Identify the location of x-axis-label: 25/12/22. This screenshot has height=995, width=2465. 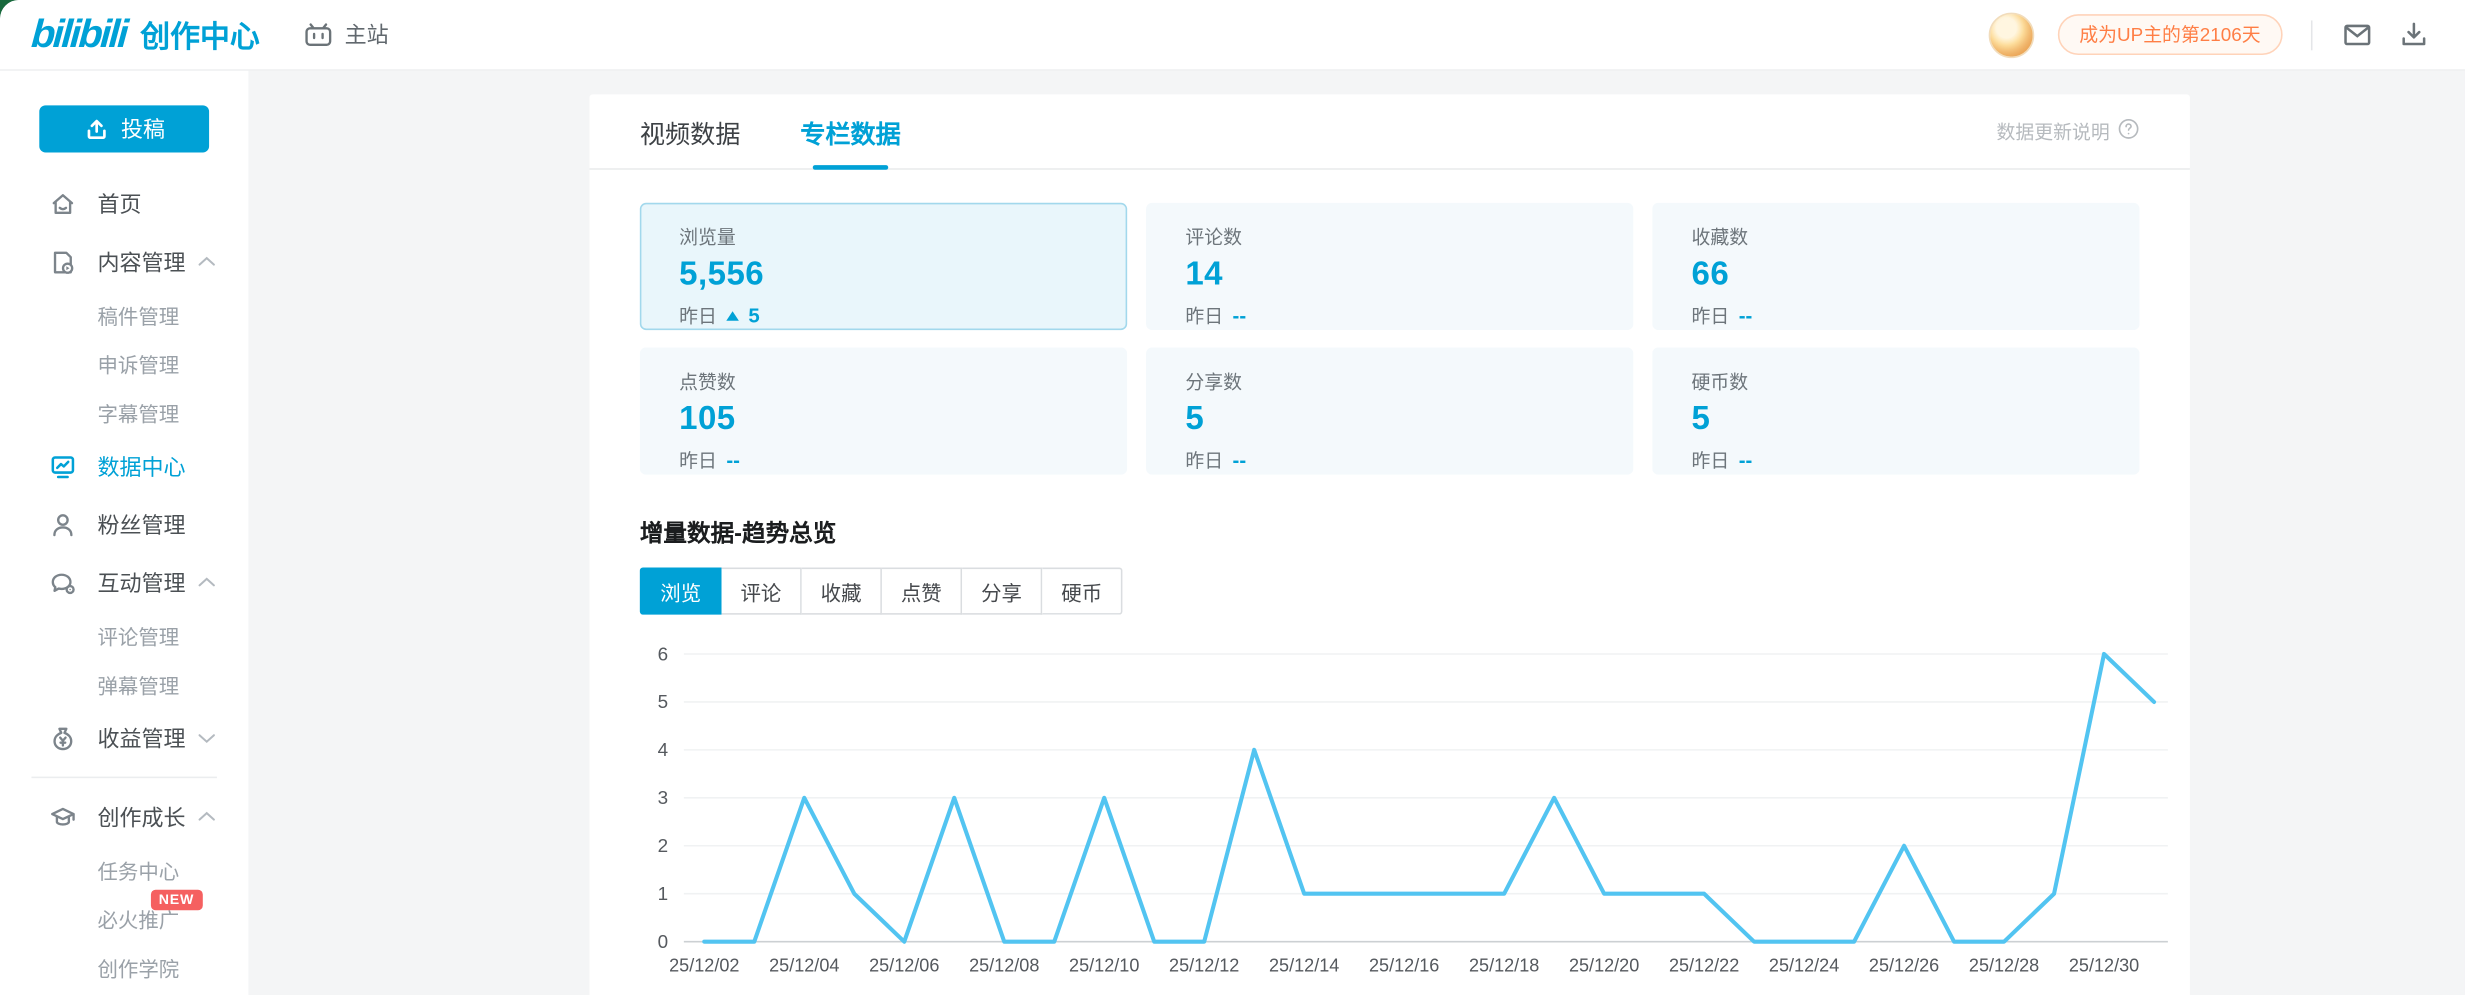
(1704, 966).